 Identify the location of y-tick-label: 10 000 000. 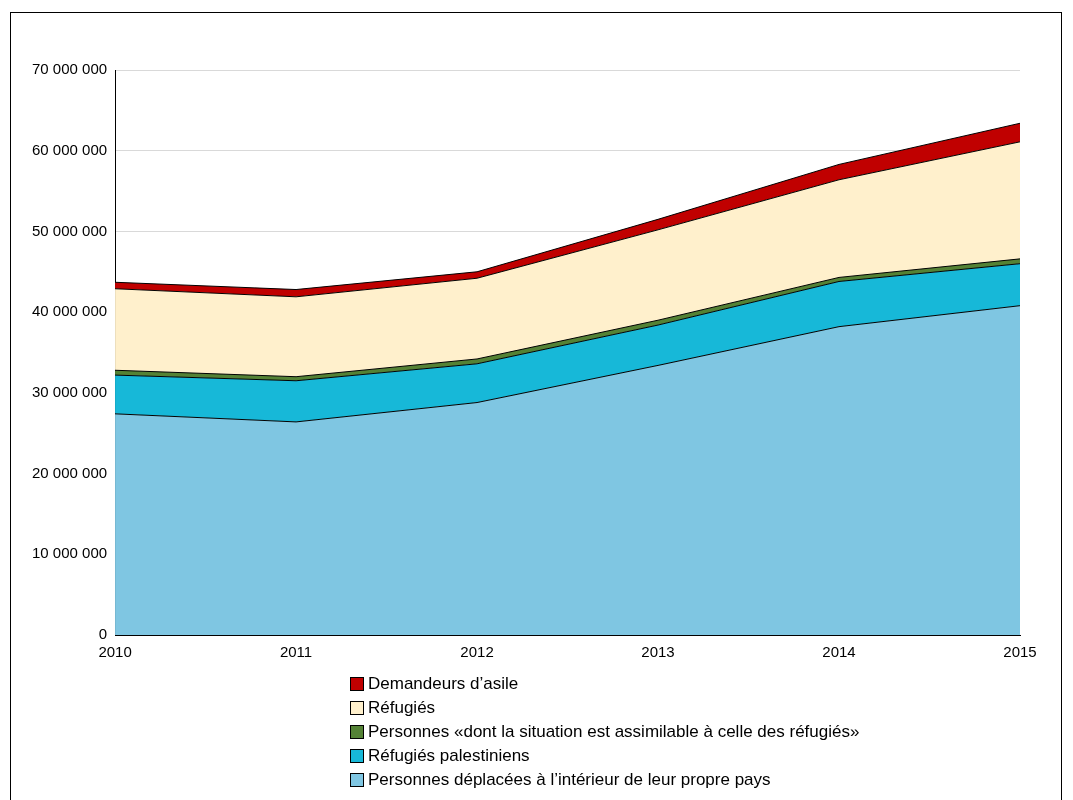
(70, 553).